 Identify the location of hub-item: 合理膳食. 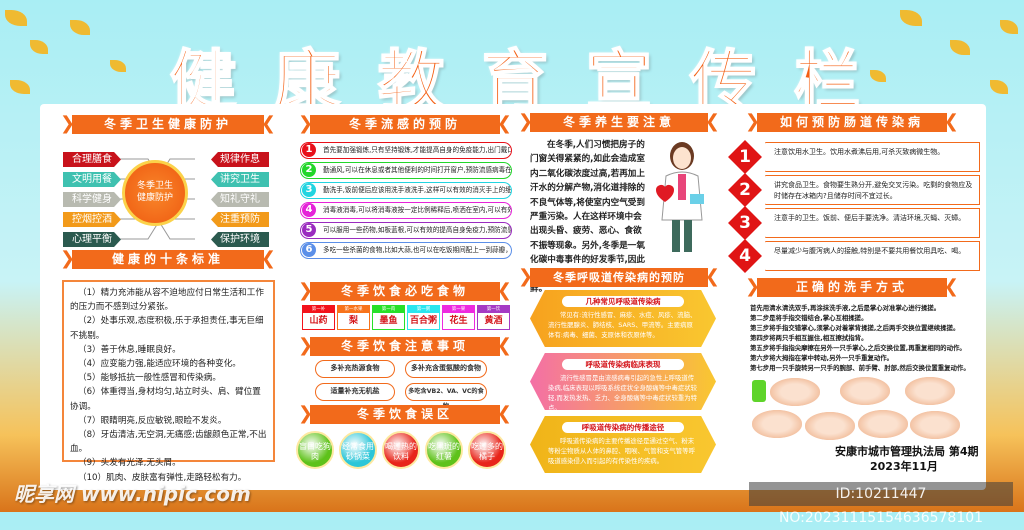
(92, 159).